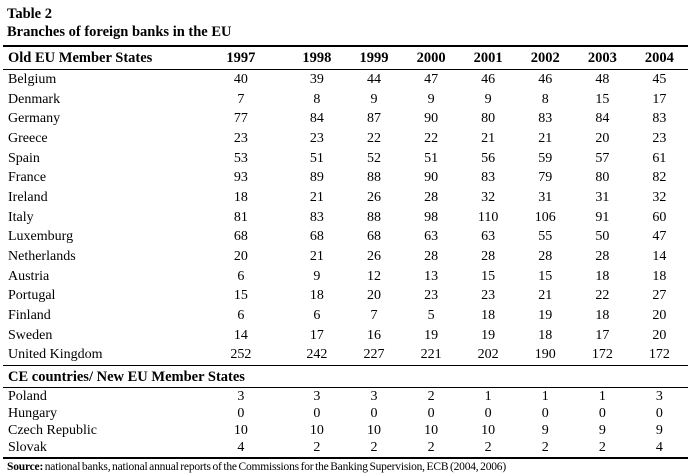 This screenshot has height=474, width=691. I want to click on value-cell: 14, so click(240, 335).